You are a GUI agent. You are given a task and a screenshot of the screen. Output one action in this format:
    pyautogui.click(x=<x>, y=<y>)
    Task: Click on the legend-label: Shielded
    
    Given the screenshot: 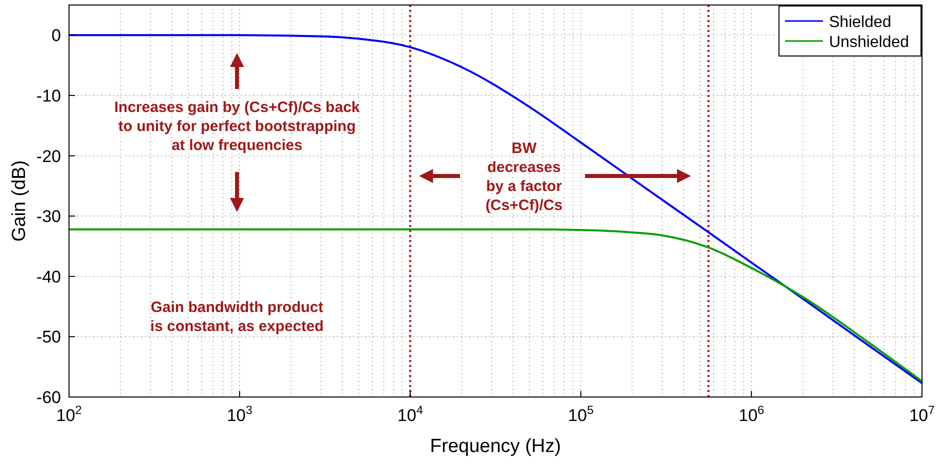 What is the action you would take?
    pyautogui.click(x=860, y=22)
    